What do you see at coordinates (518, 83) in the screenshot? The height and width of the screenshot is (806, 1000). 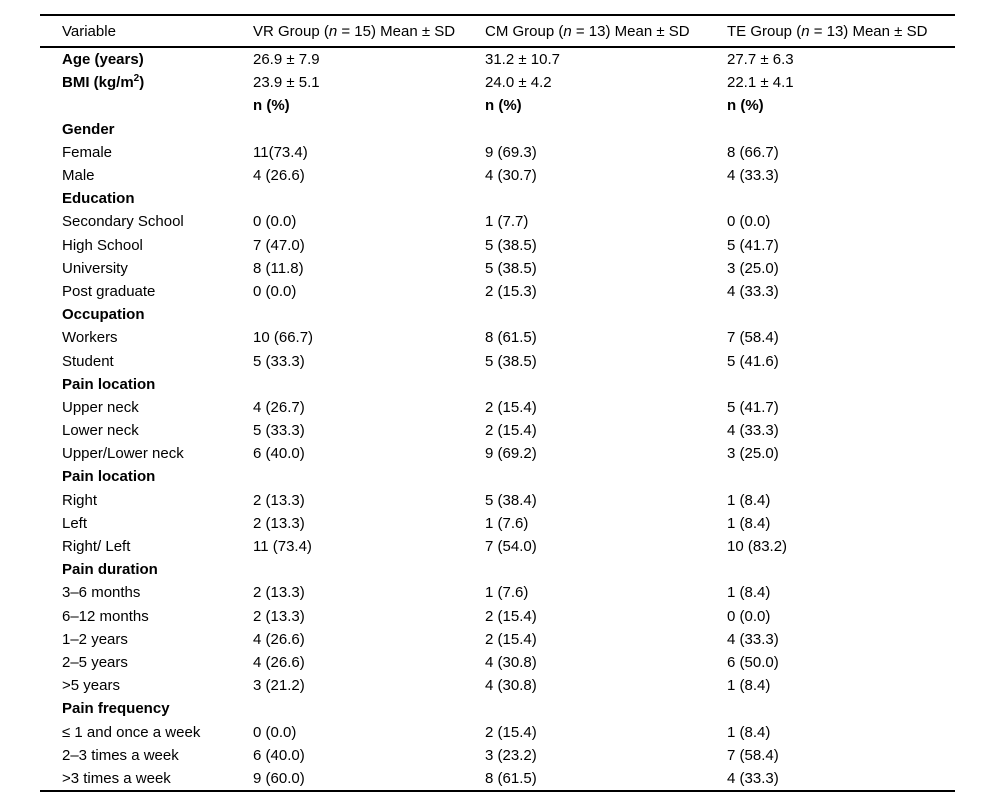 I see `cell-cm: 24.0 ± 4.2` at bounding box center [518, 83].